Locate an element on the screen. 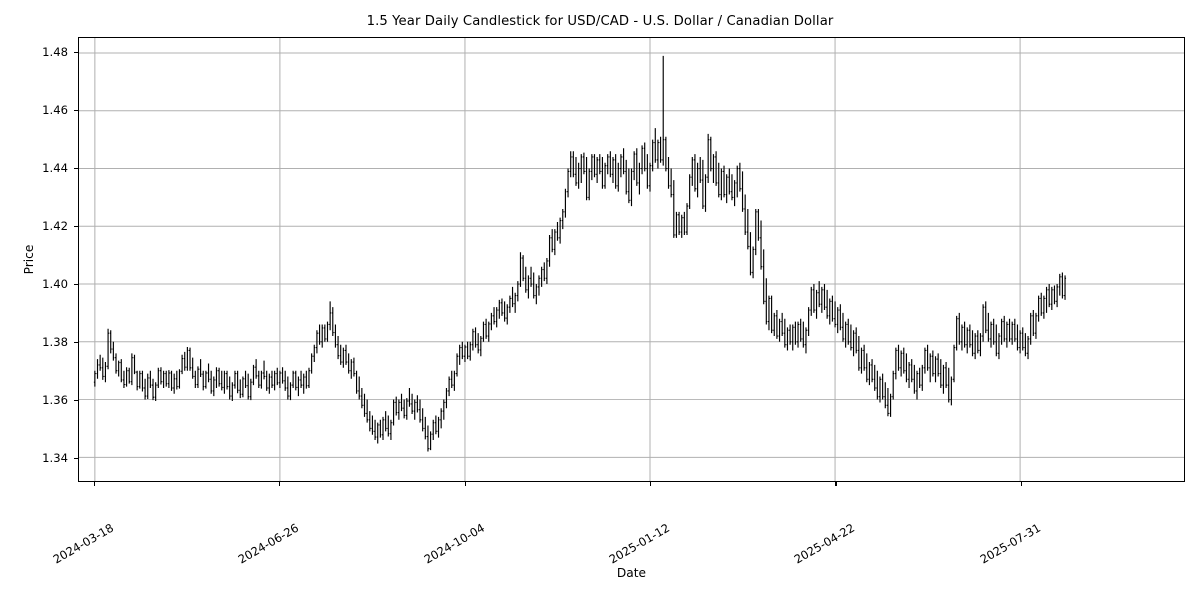 This screenshot has width=1200, height=600. y-axis-tick-marks is located at coordinates (39, 259).